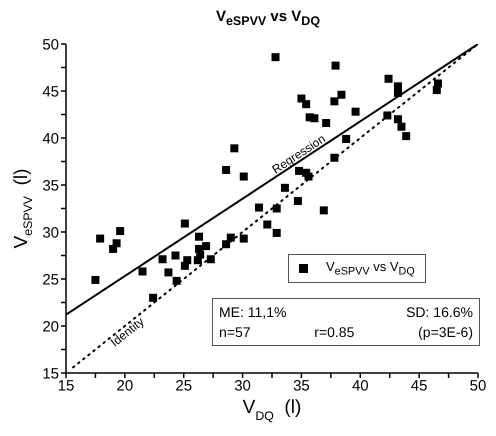 The width and height of the screenshot is (496, 436). I want to click on x-axis-title: V$_{DQ}$ (l), so click(272, 410).